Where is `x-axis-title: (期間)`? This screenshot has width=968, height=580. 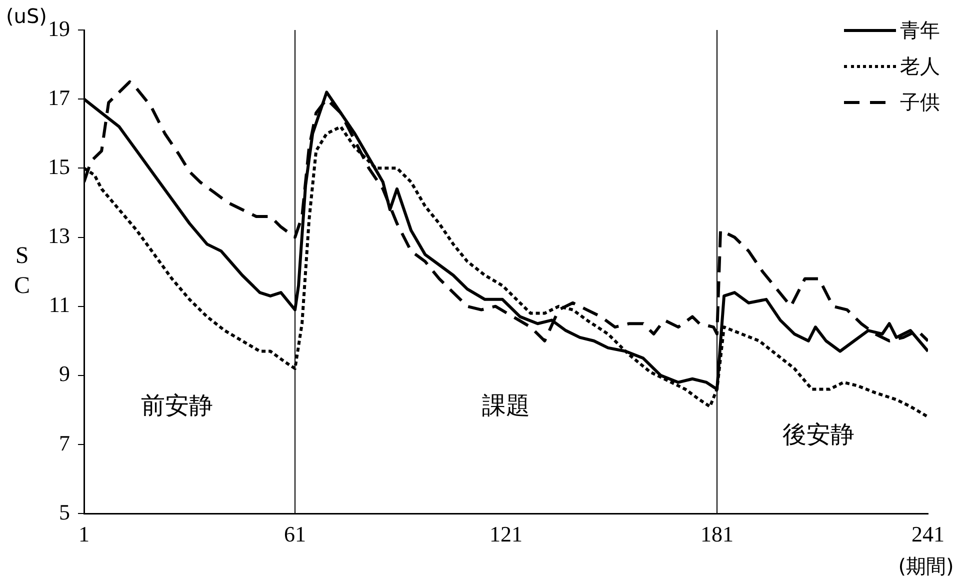 x-axis-title: (期間) is located at coordinates (926, 566).